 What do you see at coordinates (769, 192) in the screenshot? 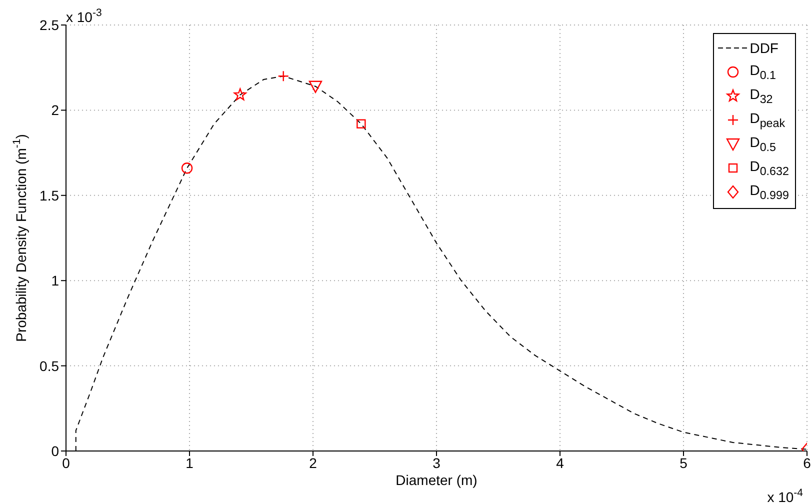
I see `legend-label: D$_{0.999}$` at bounding box center [769, 192].